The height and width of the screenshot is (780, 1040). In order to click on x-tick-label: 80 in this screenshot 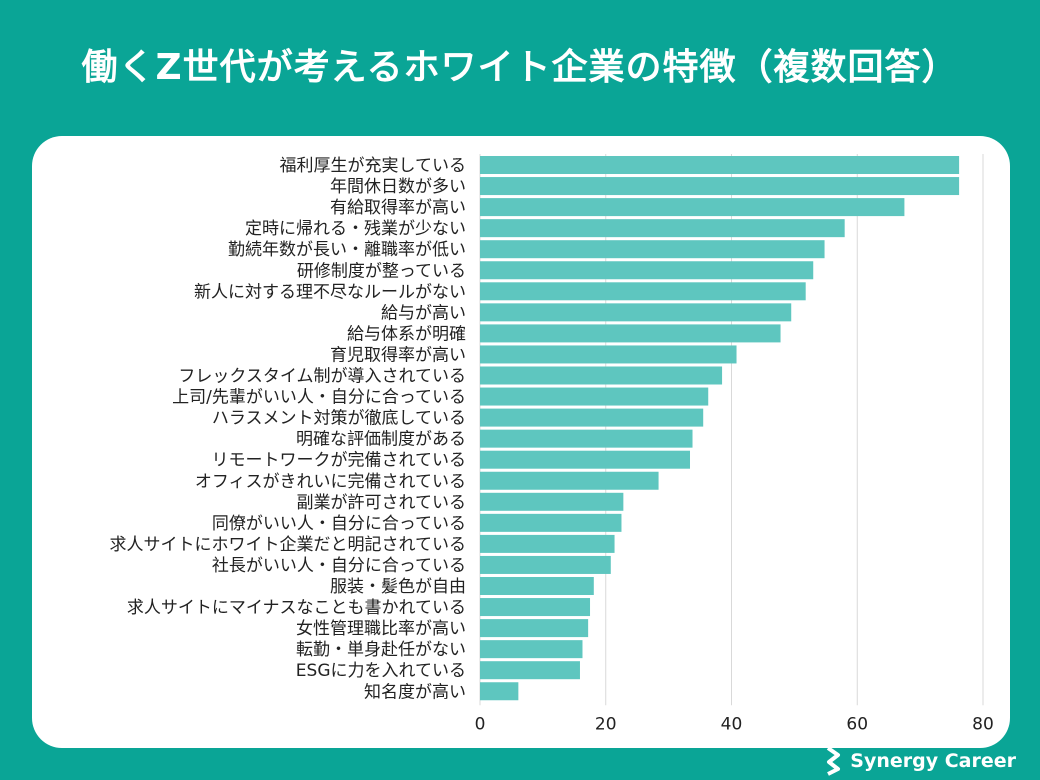, I will do `click(983, 724)`.